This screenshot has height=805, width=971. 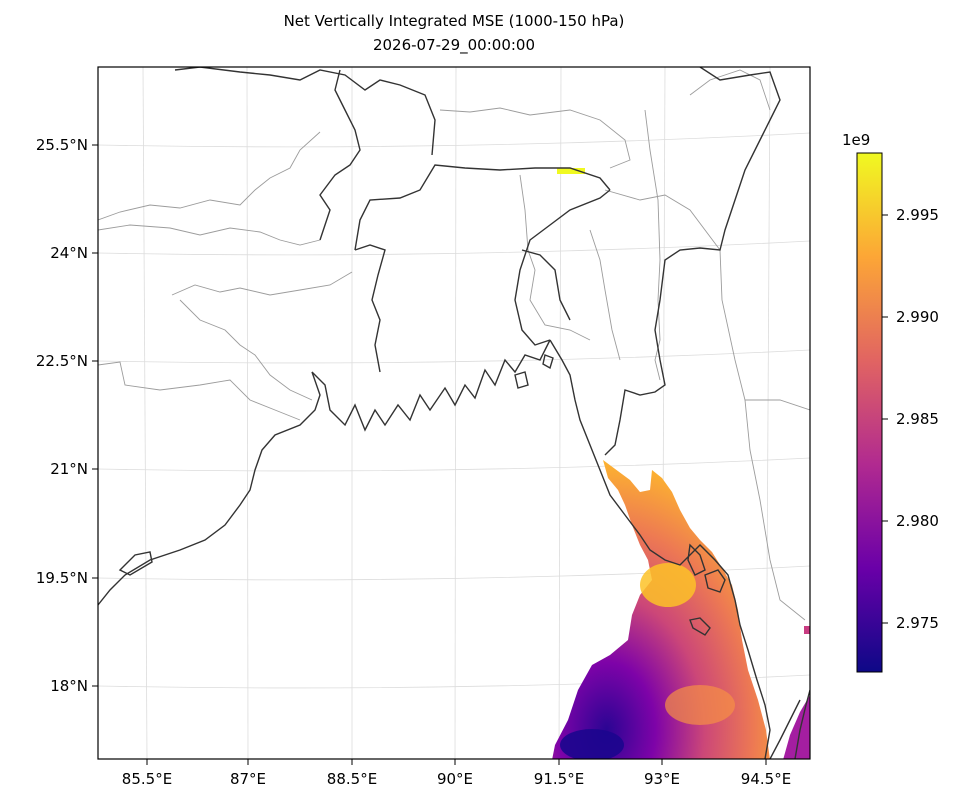 What do you see at coordinates (305, 111) in the screenshot?
I see `border-india-north` at bounding box center [305, 111].